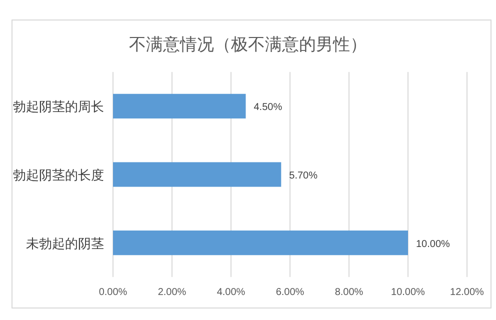 Image resolution: width=496 pixels, height=320 pixels. Describe the element at coordinates (268, 108) in the screenshot. I see `data-label: 4.50%` at that location.